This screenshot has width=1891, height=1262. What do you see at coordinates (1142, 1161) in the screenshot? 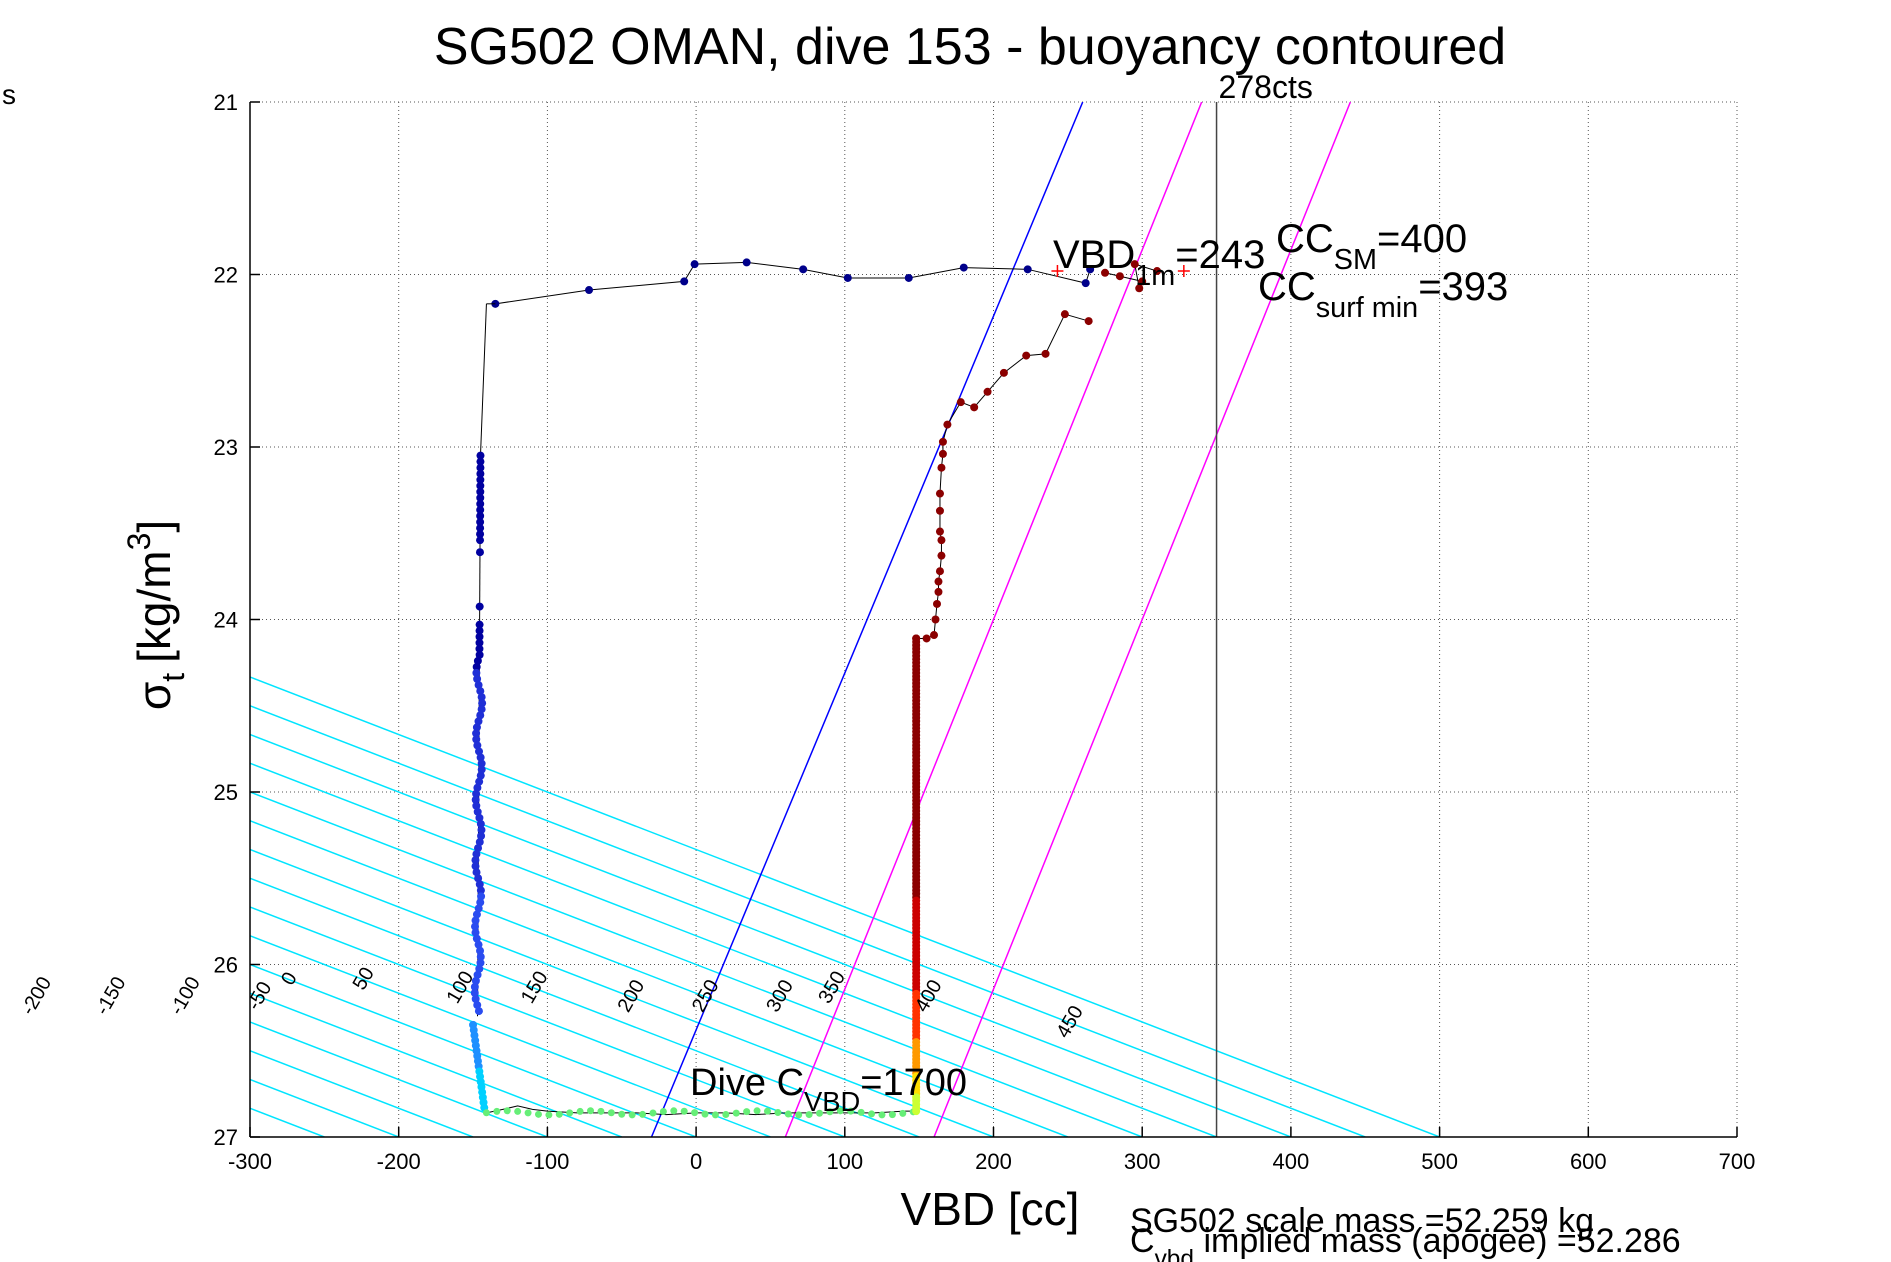
I see `x-tick-label: 300` at bounding box center [1142, 1161].